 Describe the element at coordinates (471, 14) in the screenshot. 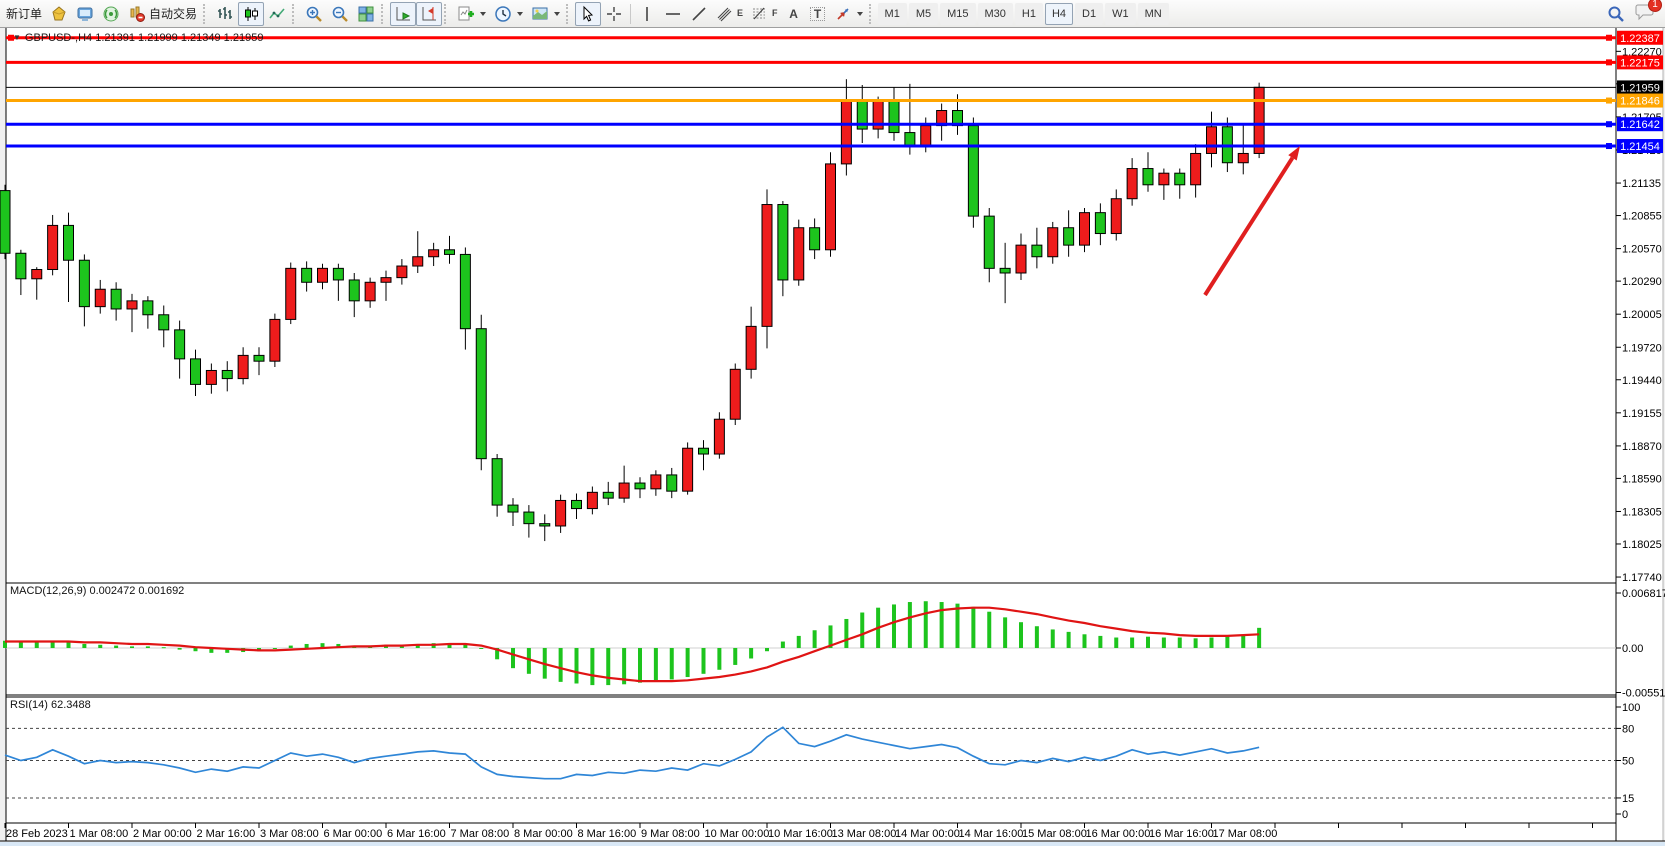

I see `indicators-button` at that location.